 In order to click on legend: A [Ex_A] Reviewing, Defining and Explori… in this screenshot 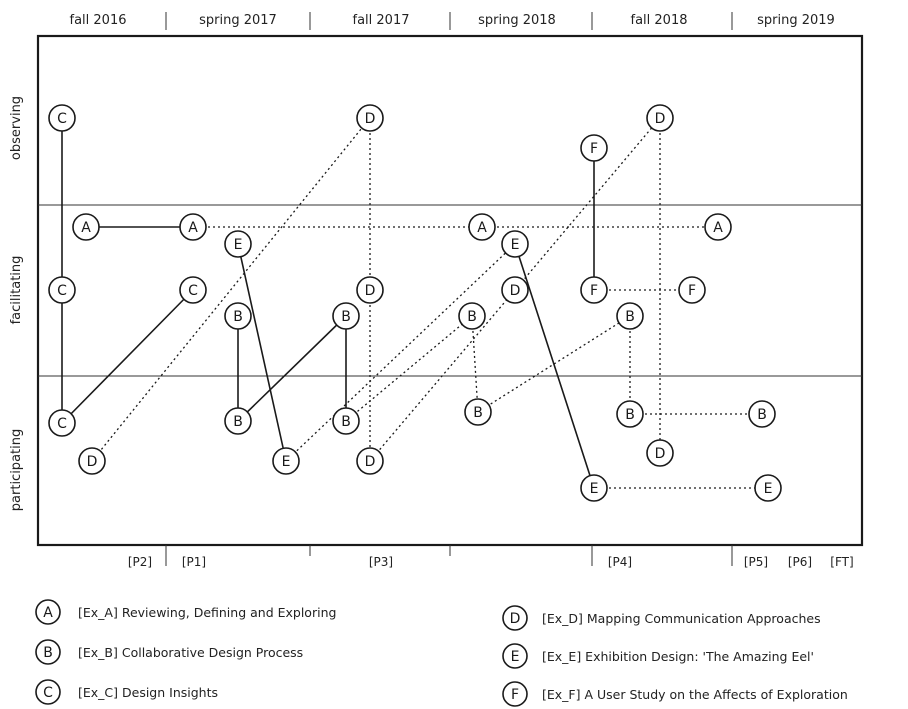, I will do `click(441, 653)`.